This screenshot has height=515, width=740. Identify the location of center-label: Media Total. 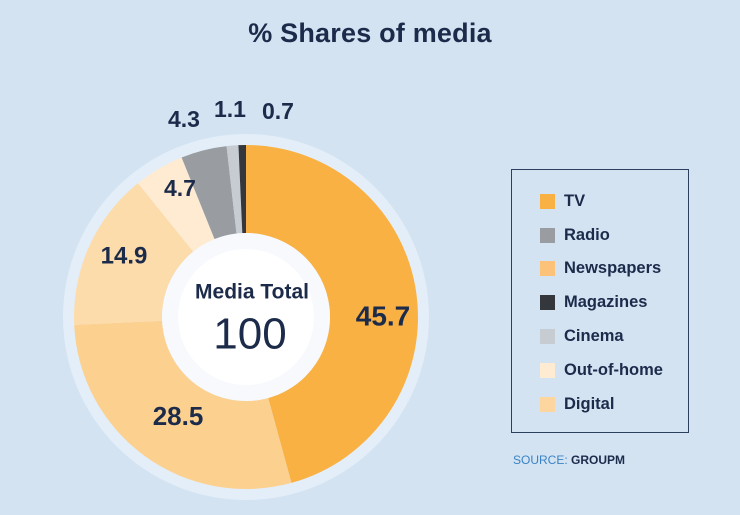
(252, 292).